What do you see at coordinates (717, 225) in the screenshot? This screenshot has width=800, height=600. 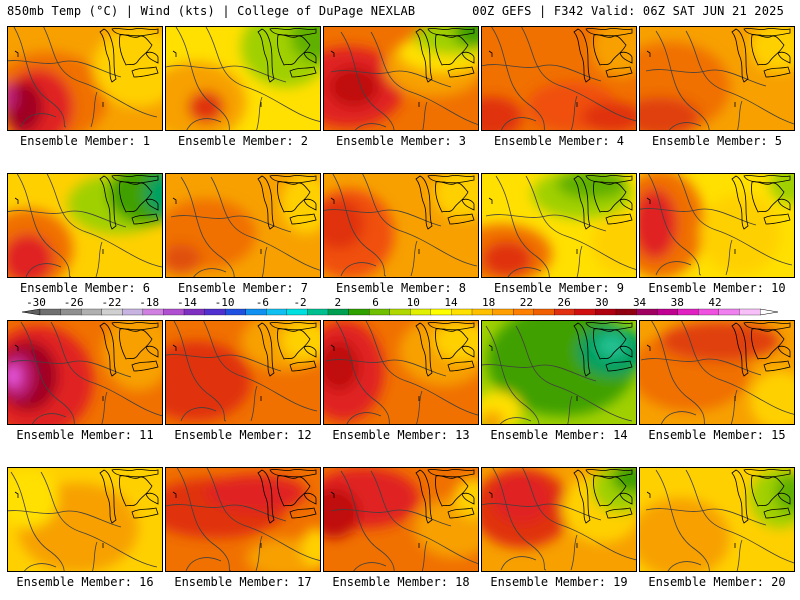 I see `ensemble-member-10-map` at bounding box center [717, 225].